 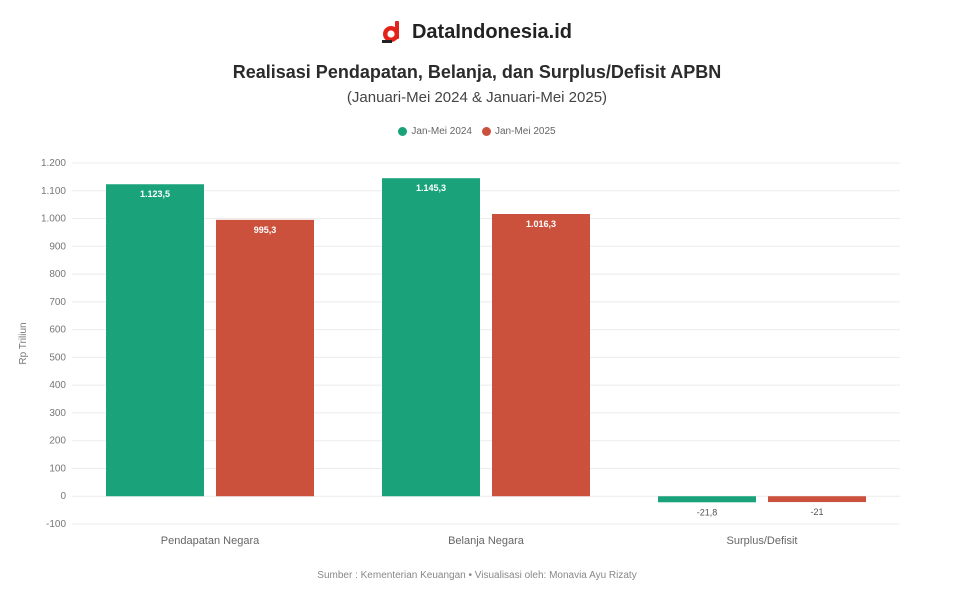 What do you see at coordinates (53, 219) in the screenshot?
I see `y-tick-label: 1.000` at bounding box center [53, 219].